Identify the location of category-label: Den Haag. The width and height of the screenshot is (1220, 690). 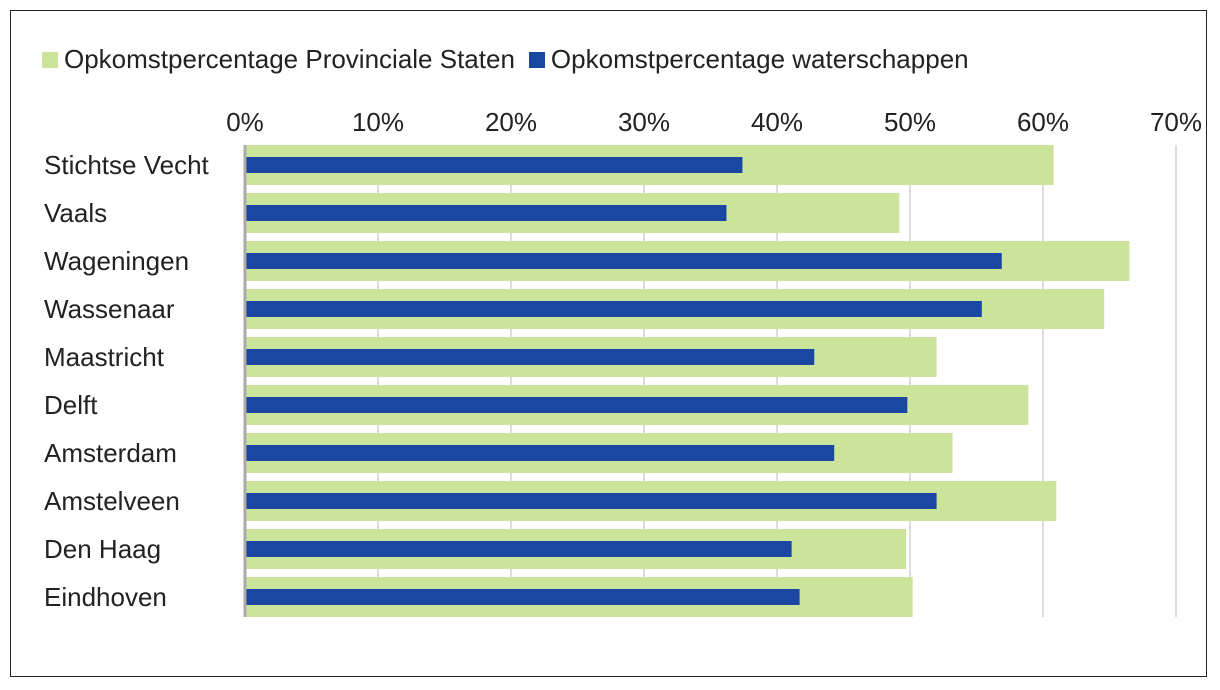
(102, 549).